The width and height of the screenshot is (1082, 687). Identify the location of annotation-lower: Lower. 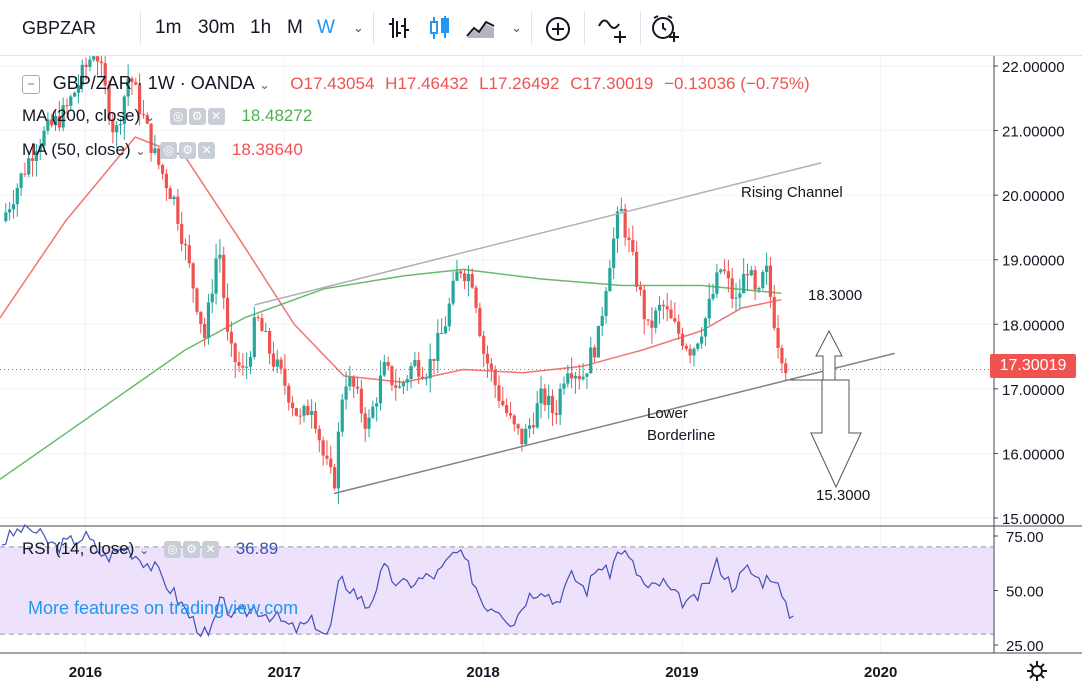
(667, 413).